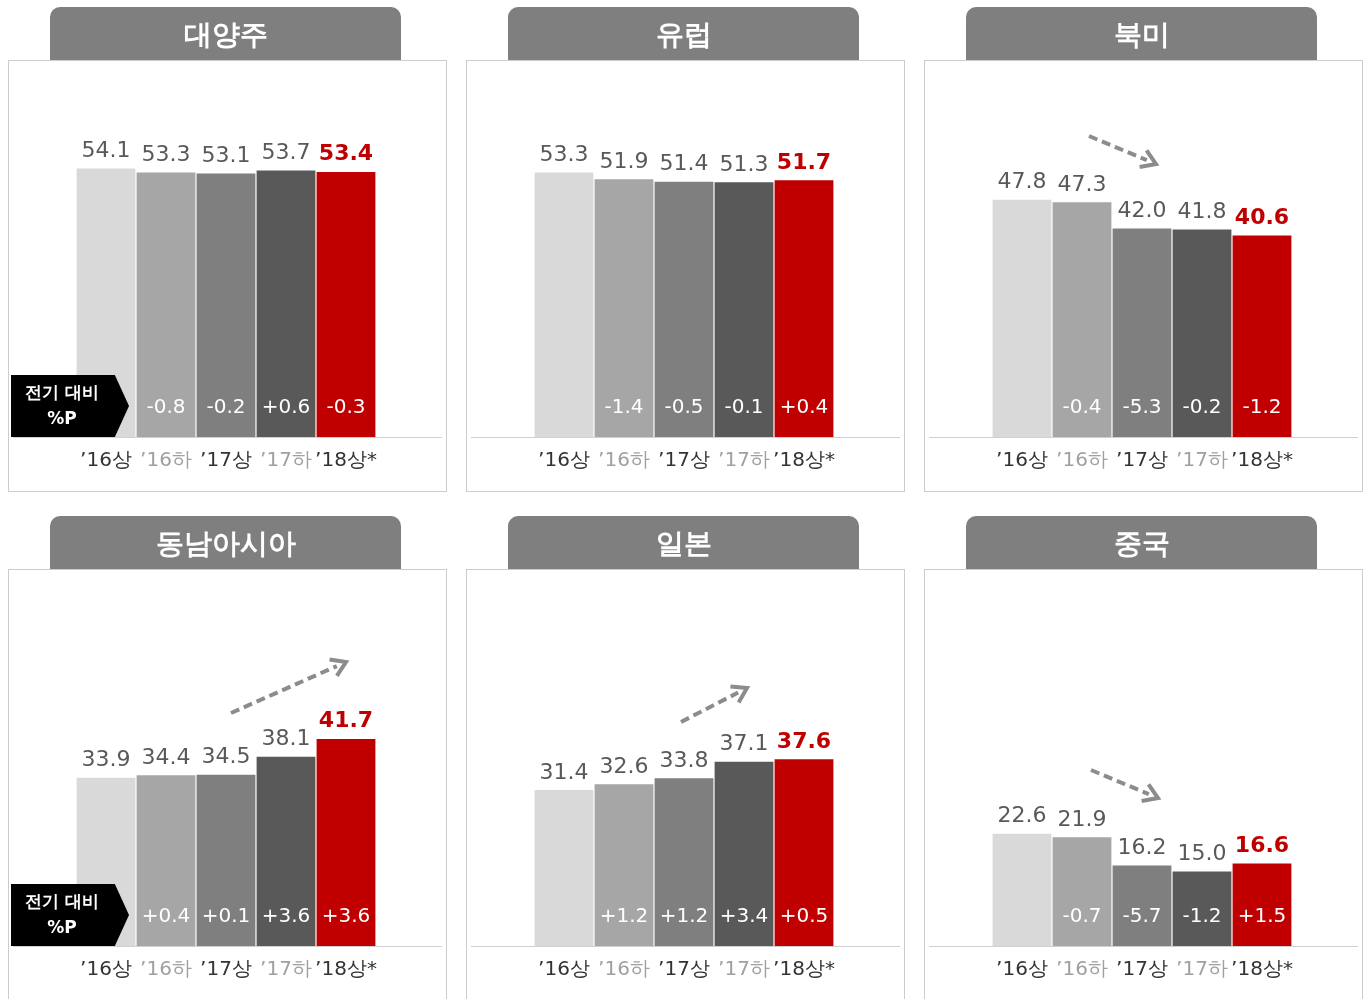 This screenshot has width=1371, height=999. What do you see at coordinates (346, 153) in the screenshot?
I see `data-label: 53.4` at bounding box center [346, 153].